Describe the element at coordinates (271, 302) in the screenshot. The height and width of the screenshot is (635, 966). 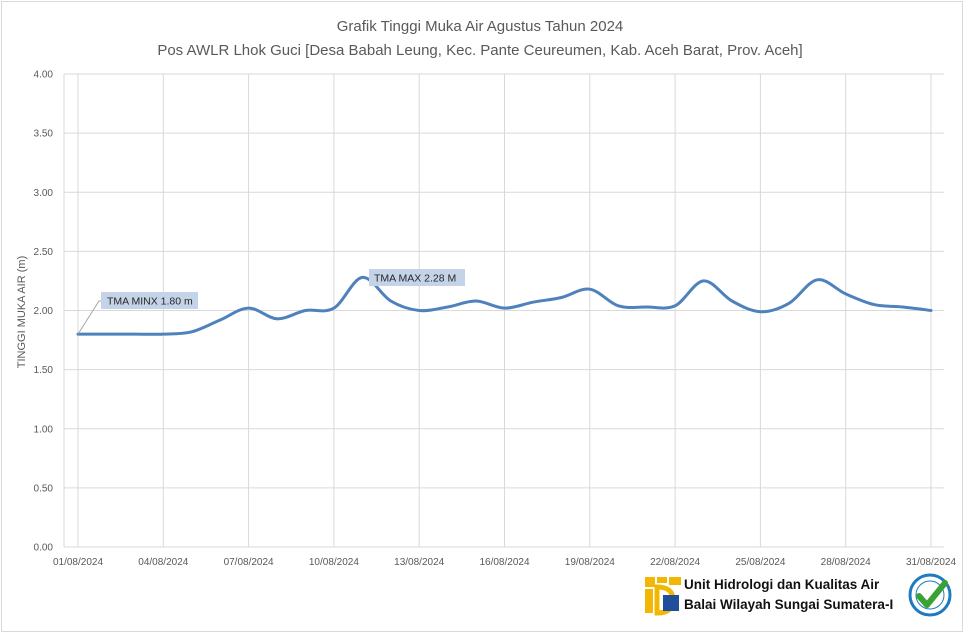
I see `annotations: TMA MINX 1.80 m TMA MAX 2.28 M` at that location.